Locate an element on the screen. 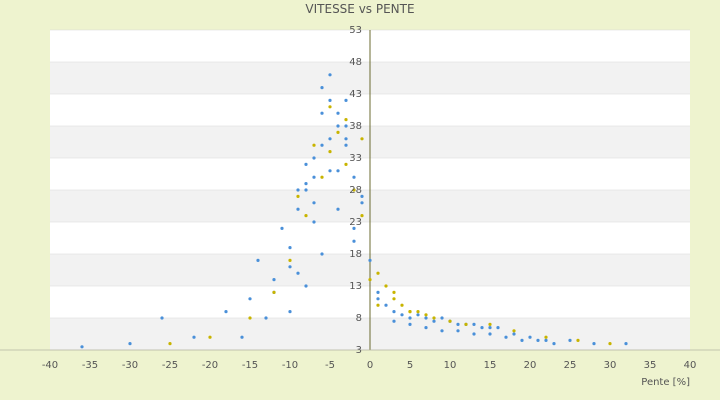  x-tick-label: -35 is located at coordinates (90, 365).